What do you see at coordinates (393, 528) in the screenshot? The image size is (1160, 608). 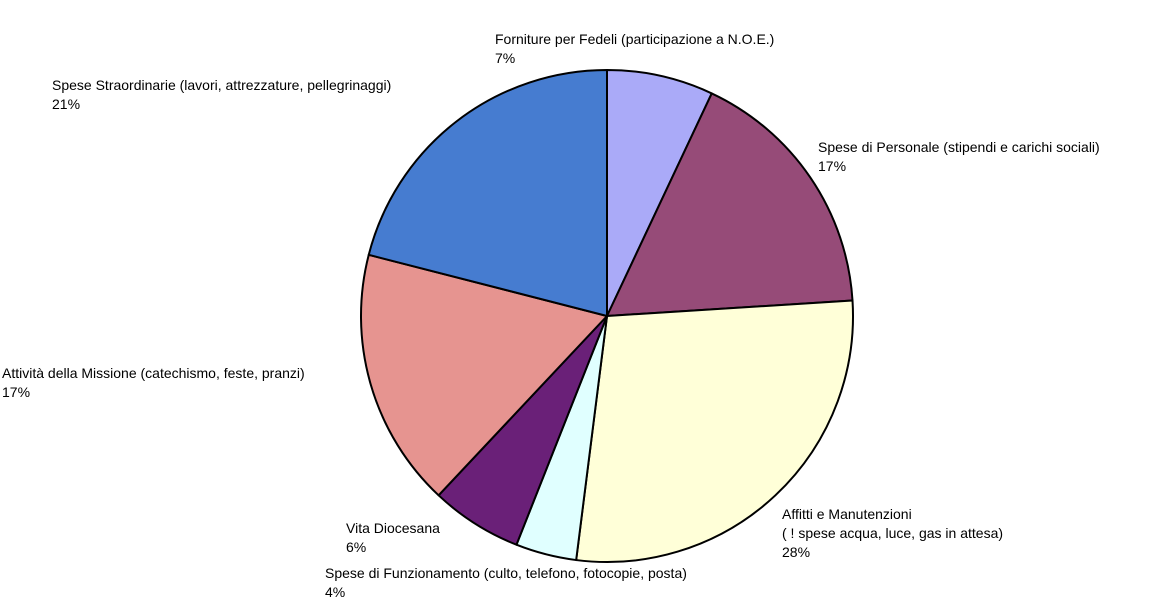 I see `category-label: Vita Diocesana` at bounding box center [393, 528].